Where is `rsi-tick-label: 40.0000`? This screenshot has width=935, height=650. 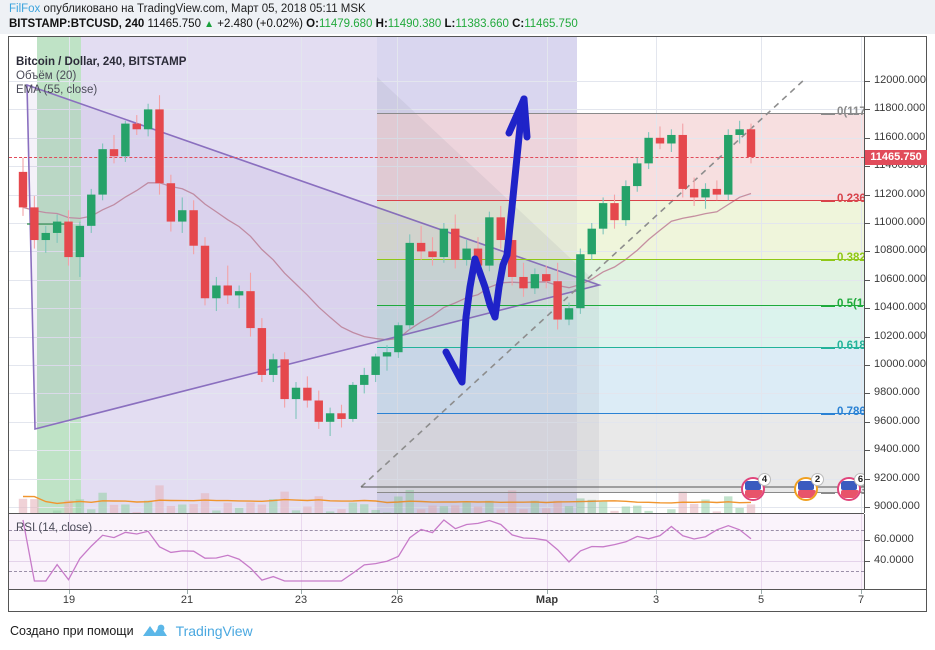 rsi-tick-label: 40.0000 is located at coordinates (894, 560).